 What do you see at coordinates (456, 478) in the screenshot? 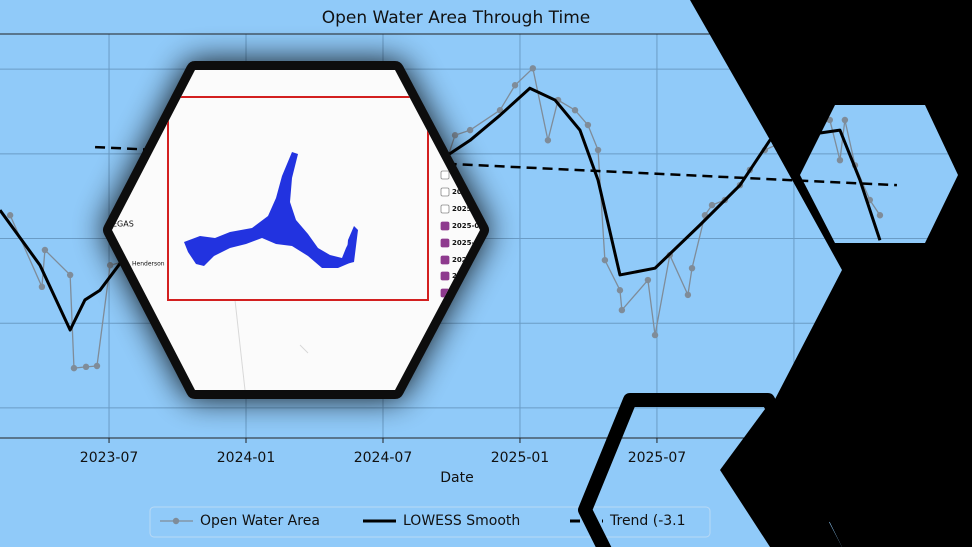
I see `x-axis-label: Date` at bounding box center [456, 478].